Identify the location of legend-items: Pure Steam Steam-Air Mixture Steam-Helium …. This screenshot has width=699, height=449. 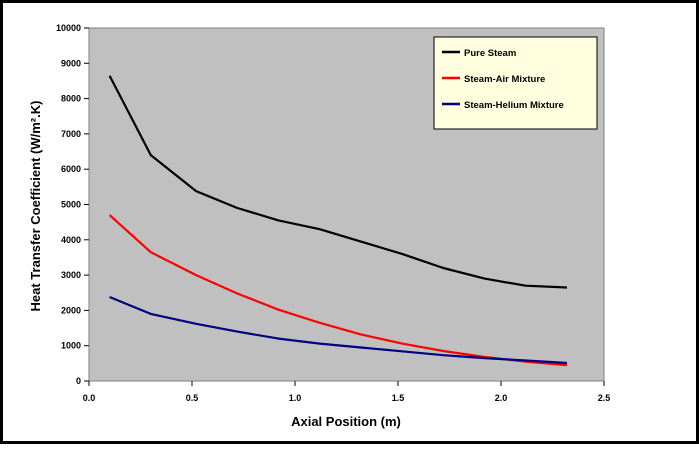
(503, 79).